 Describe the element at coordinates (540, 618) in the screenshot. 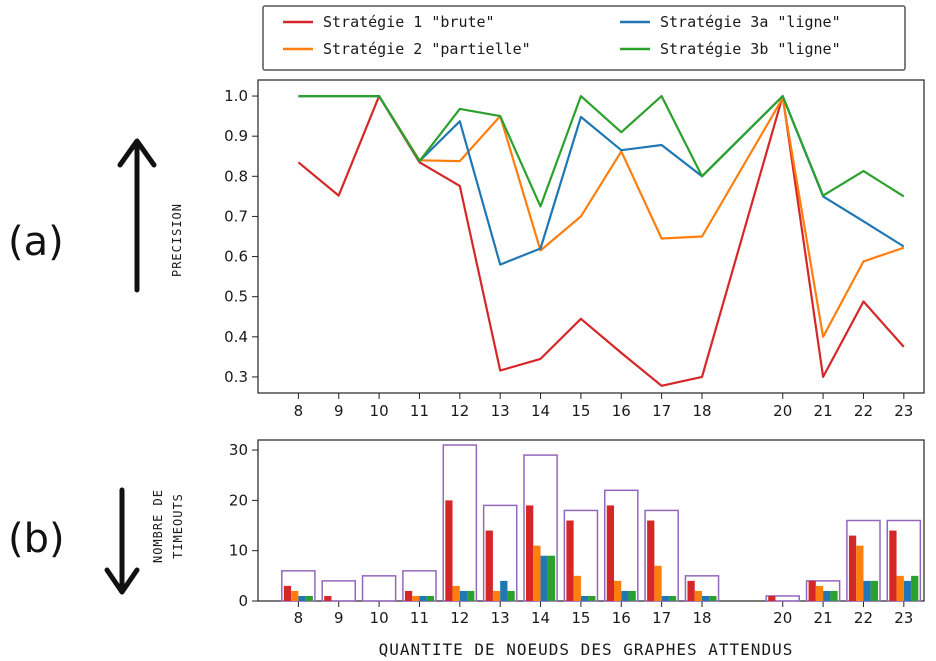

I see `x-tick-label-b: 14` at that location.